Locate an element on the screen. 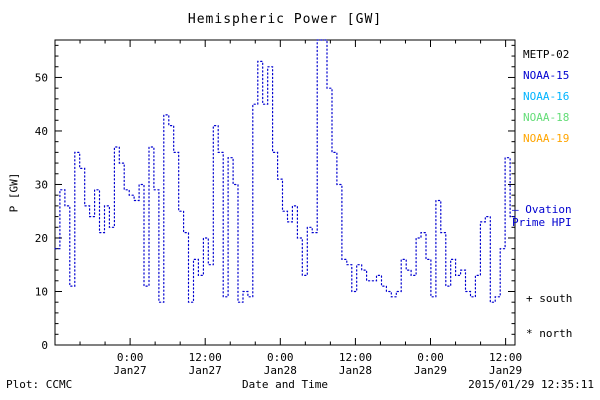 This screenshot has width=600, height=400. legend-item: METP-02 is located at coordinates (546, 54).